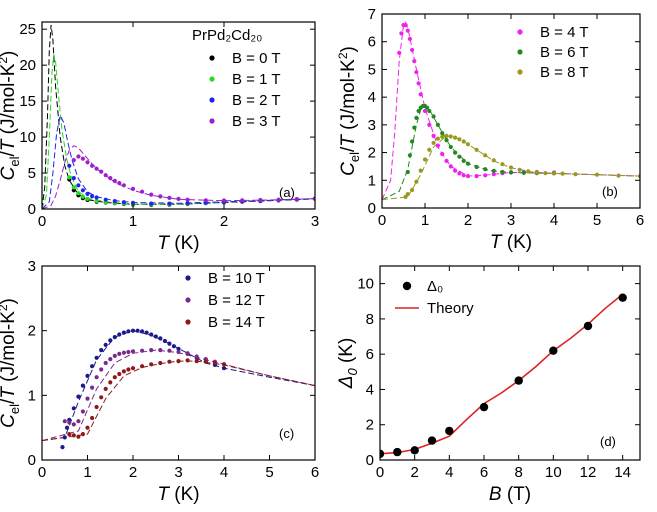 Image resolution: width=657 pixels, height=512 pixels. Describe the element at coordinates (27, 65) in the screenshot. I see `y-tick-label: 20` at that location.